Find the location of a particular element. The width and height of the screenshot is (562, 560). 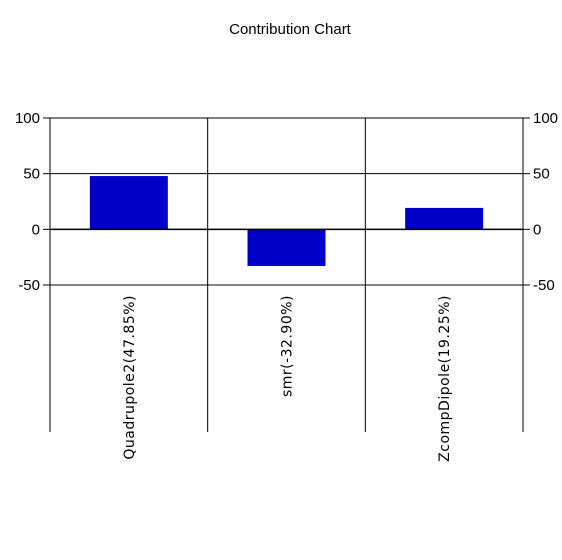

category-label-1: smr(-32.90%) is located at coordinates (288, 346).